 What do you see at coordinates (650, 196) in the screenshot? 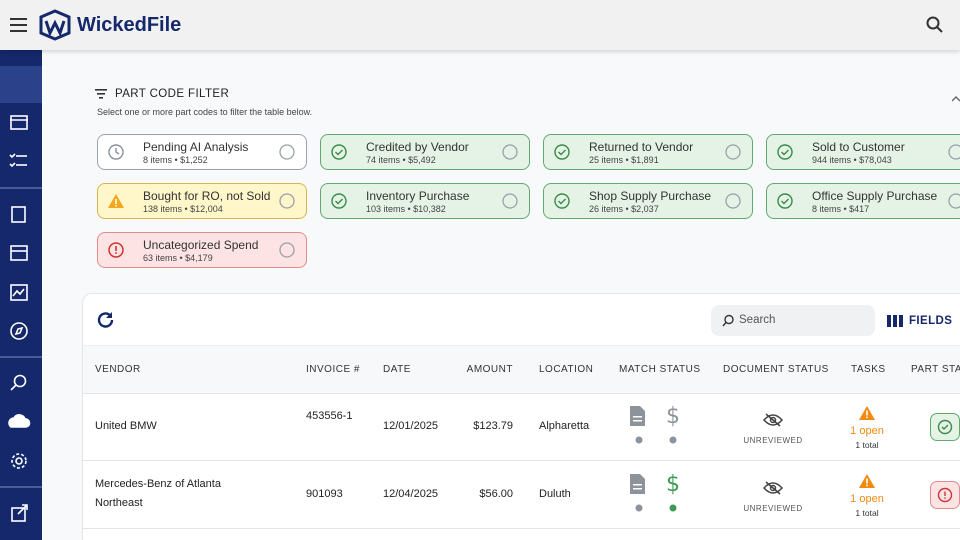
I see `chip-label: Shop Supply Purchase` at bounding box center [650, 196].